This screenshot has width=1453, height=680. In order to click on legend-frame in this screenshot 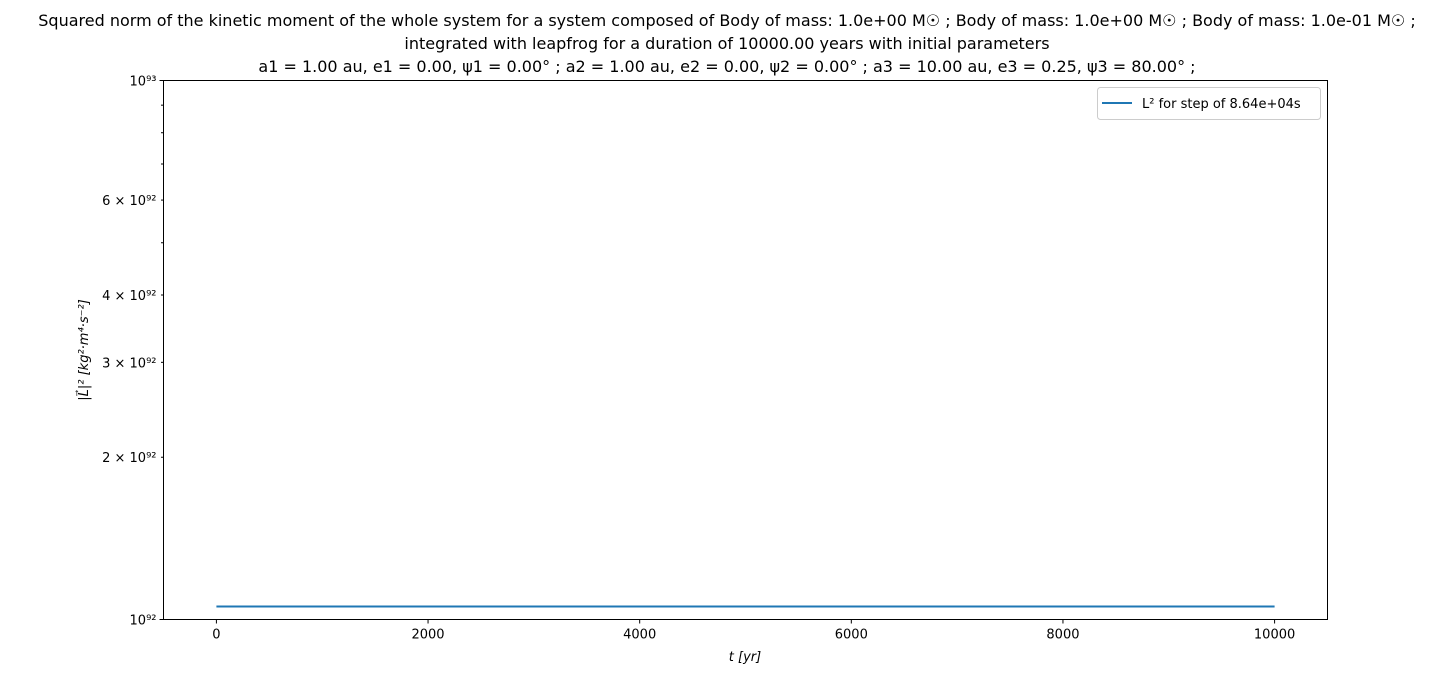, I will do `click(1209, 103)`.